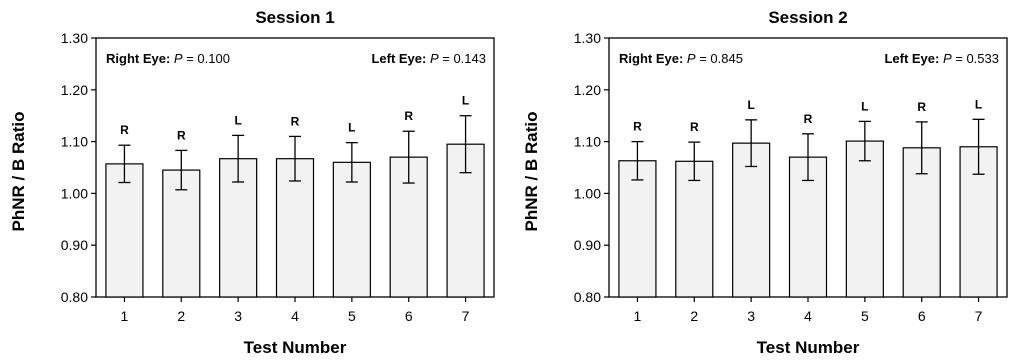 This screenshot has width=1026, height=360. What do you see at coordinates (428, 58) in the screenshot?
I see `annotation-left-eye: Left Eye: P = 0.143` at bounding box center [428, 58].